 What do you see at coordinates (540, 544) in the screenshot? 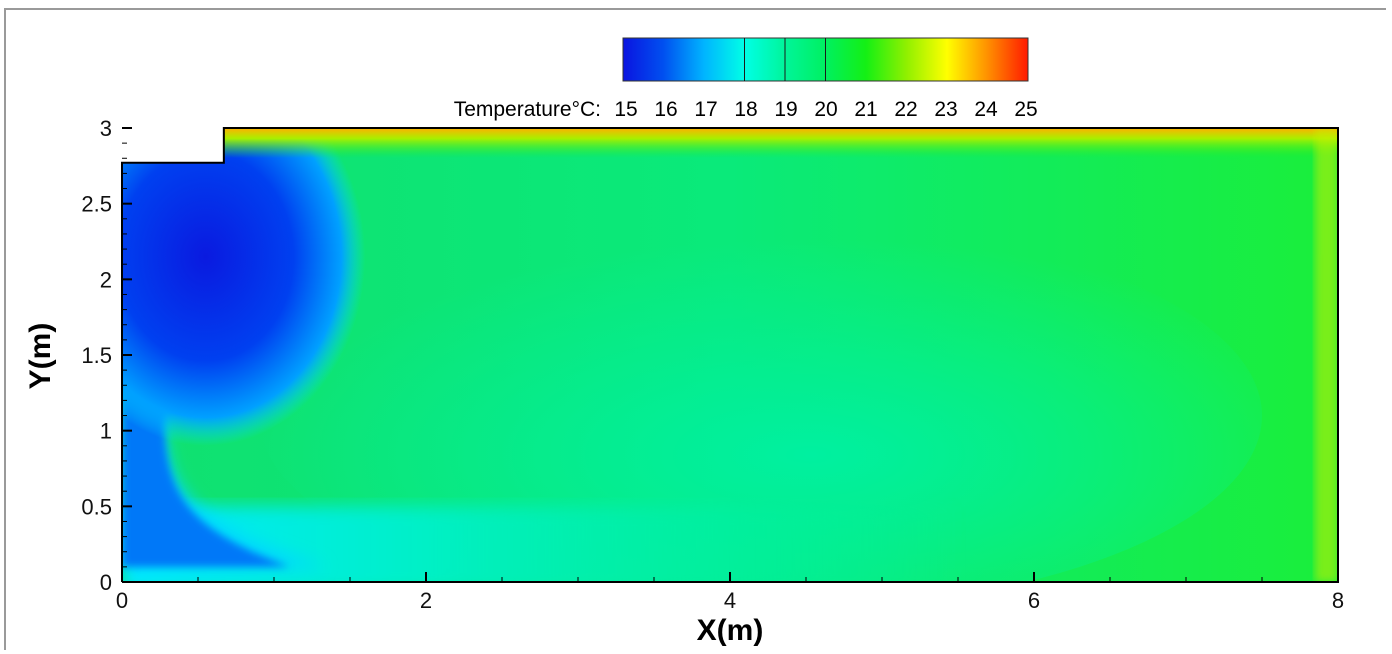
I see `field-floor-cool-band` at bounding box center [540, 544].